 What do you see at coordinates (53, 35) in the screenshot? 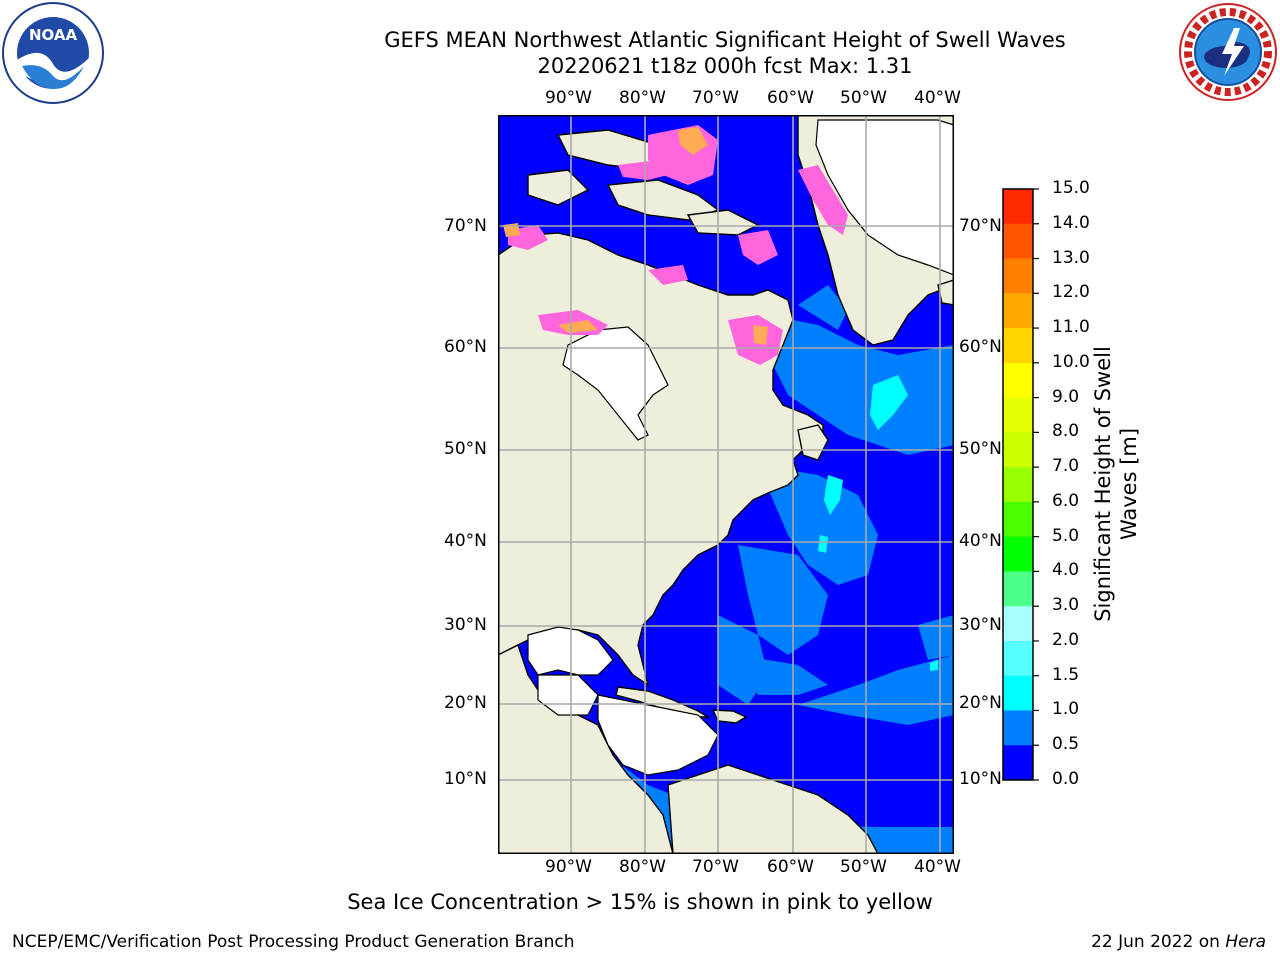
I see `noaa-logo-text: NOAA` at bounding box center [53, 35].